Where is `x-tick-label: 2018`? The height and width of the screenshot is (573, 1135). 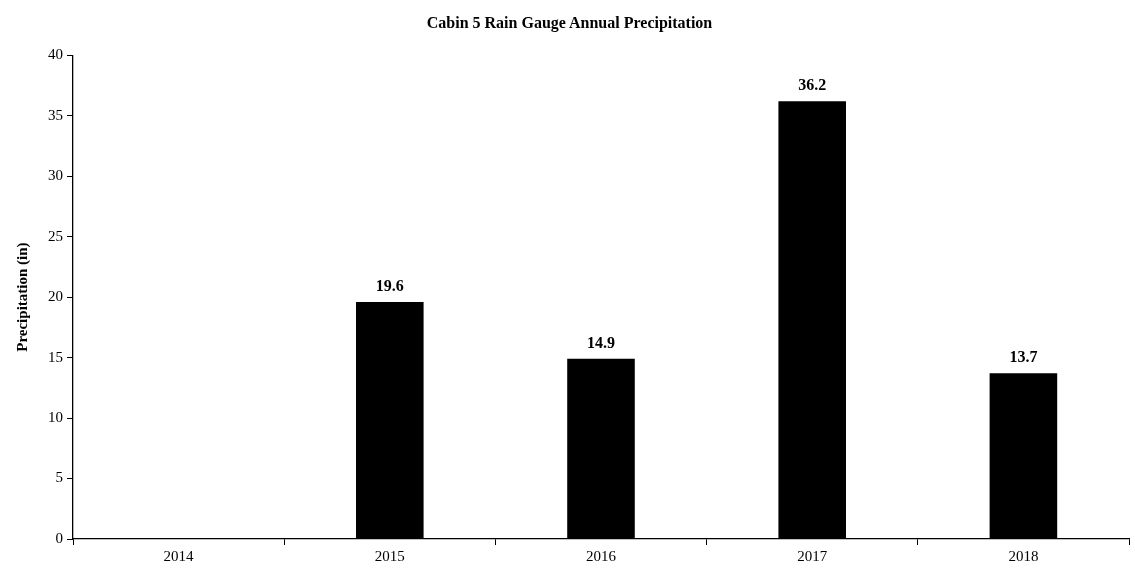
x-tick-label: 2018 is located at coordinates (1023, 555).